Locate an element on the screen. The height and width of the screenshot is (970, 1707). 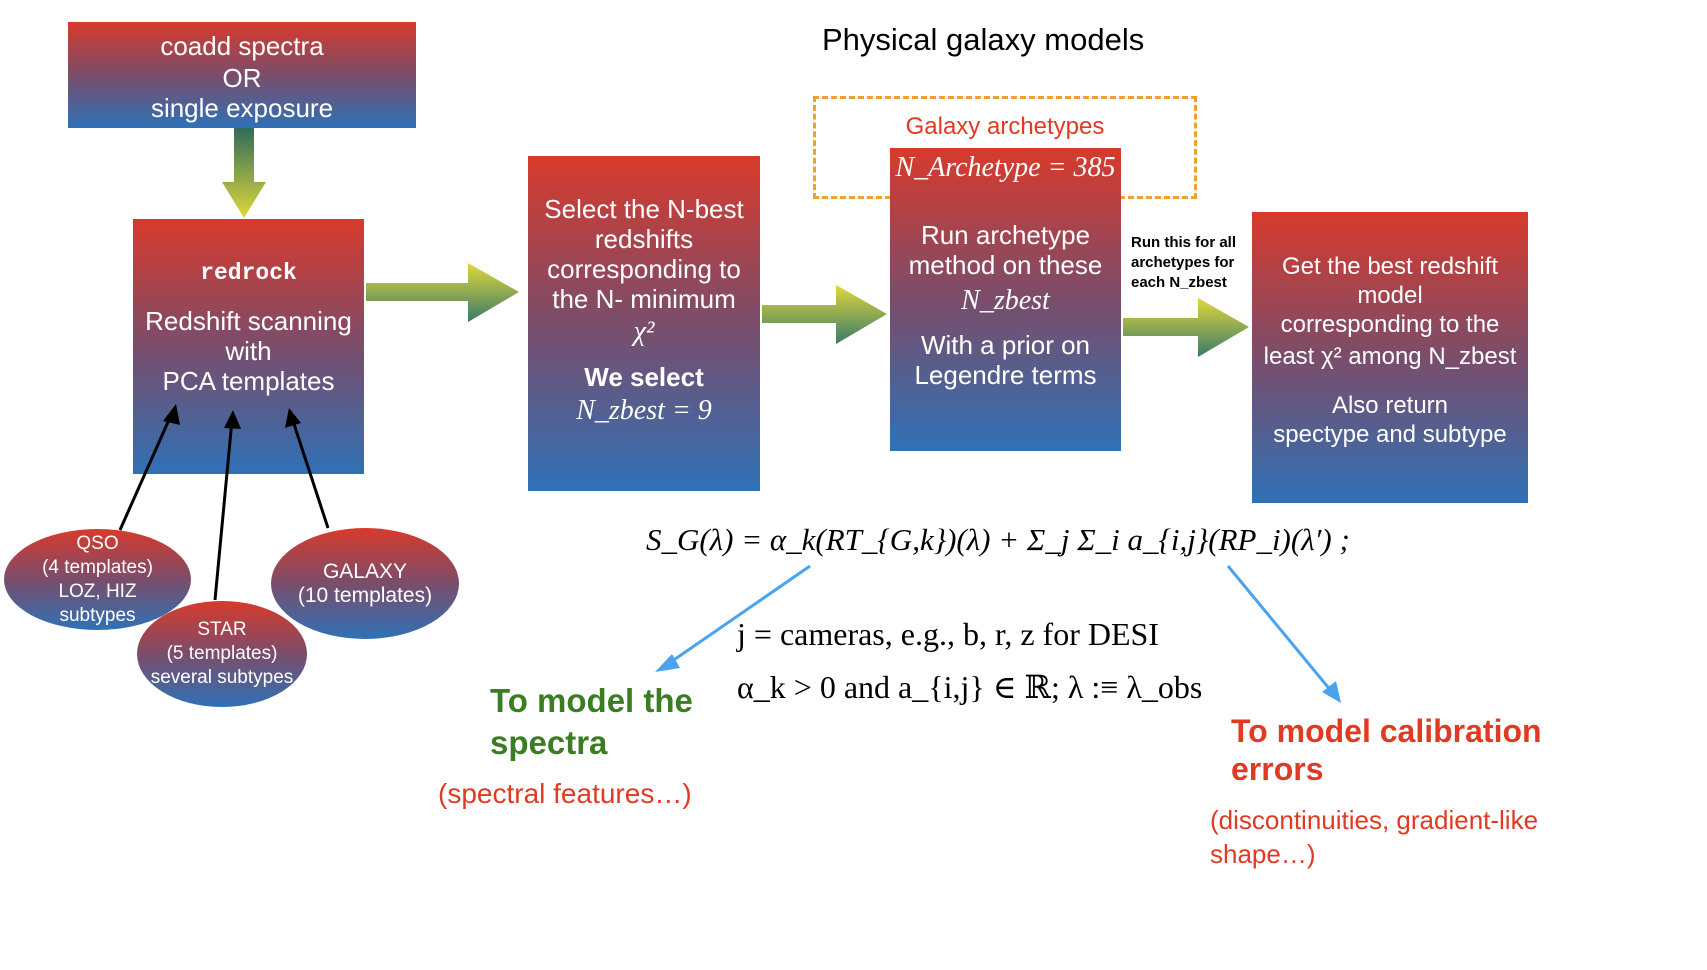
constraints-equation: α_k > 0 and a_{i,j} ∈ ℝ; λ :≡ λ_obs is located at coordinates (970, 687).